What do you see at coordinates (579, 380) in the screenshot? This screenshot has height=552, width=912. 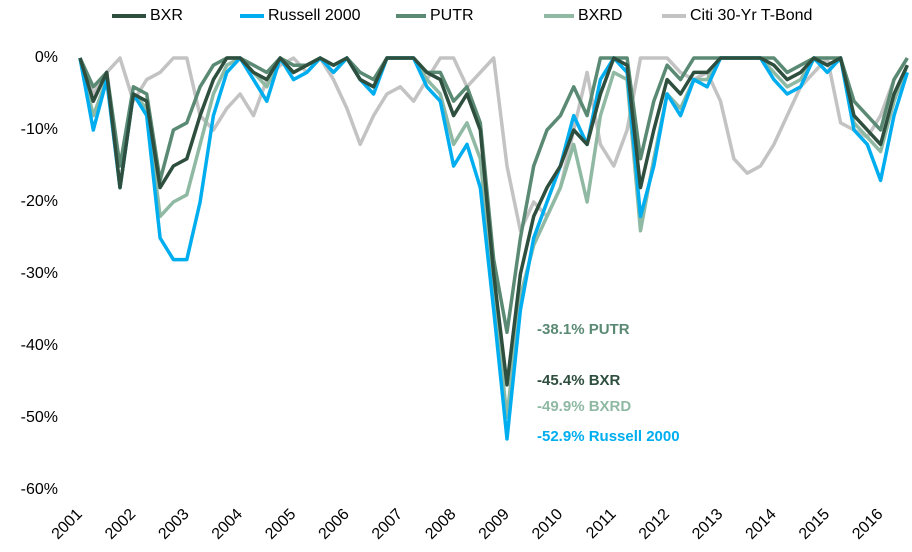 I see `annotation: -45.4% BXR` at bounding box center [579, 380].